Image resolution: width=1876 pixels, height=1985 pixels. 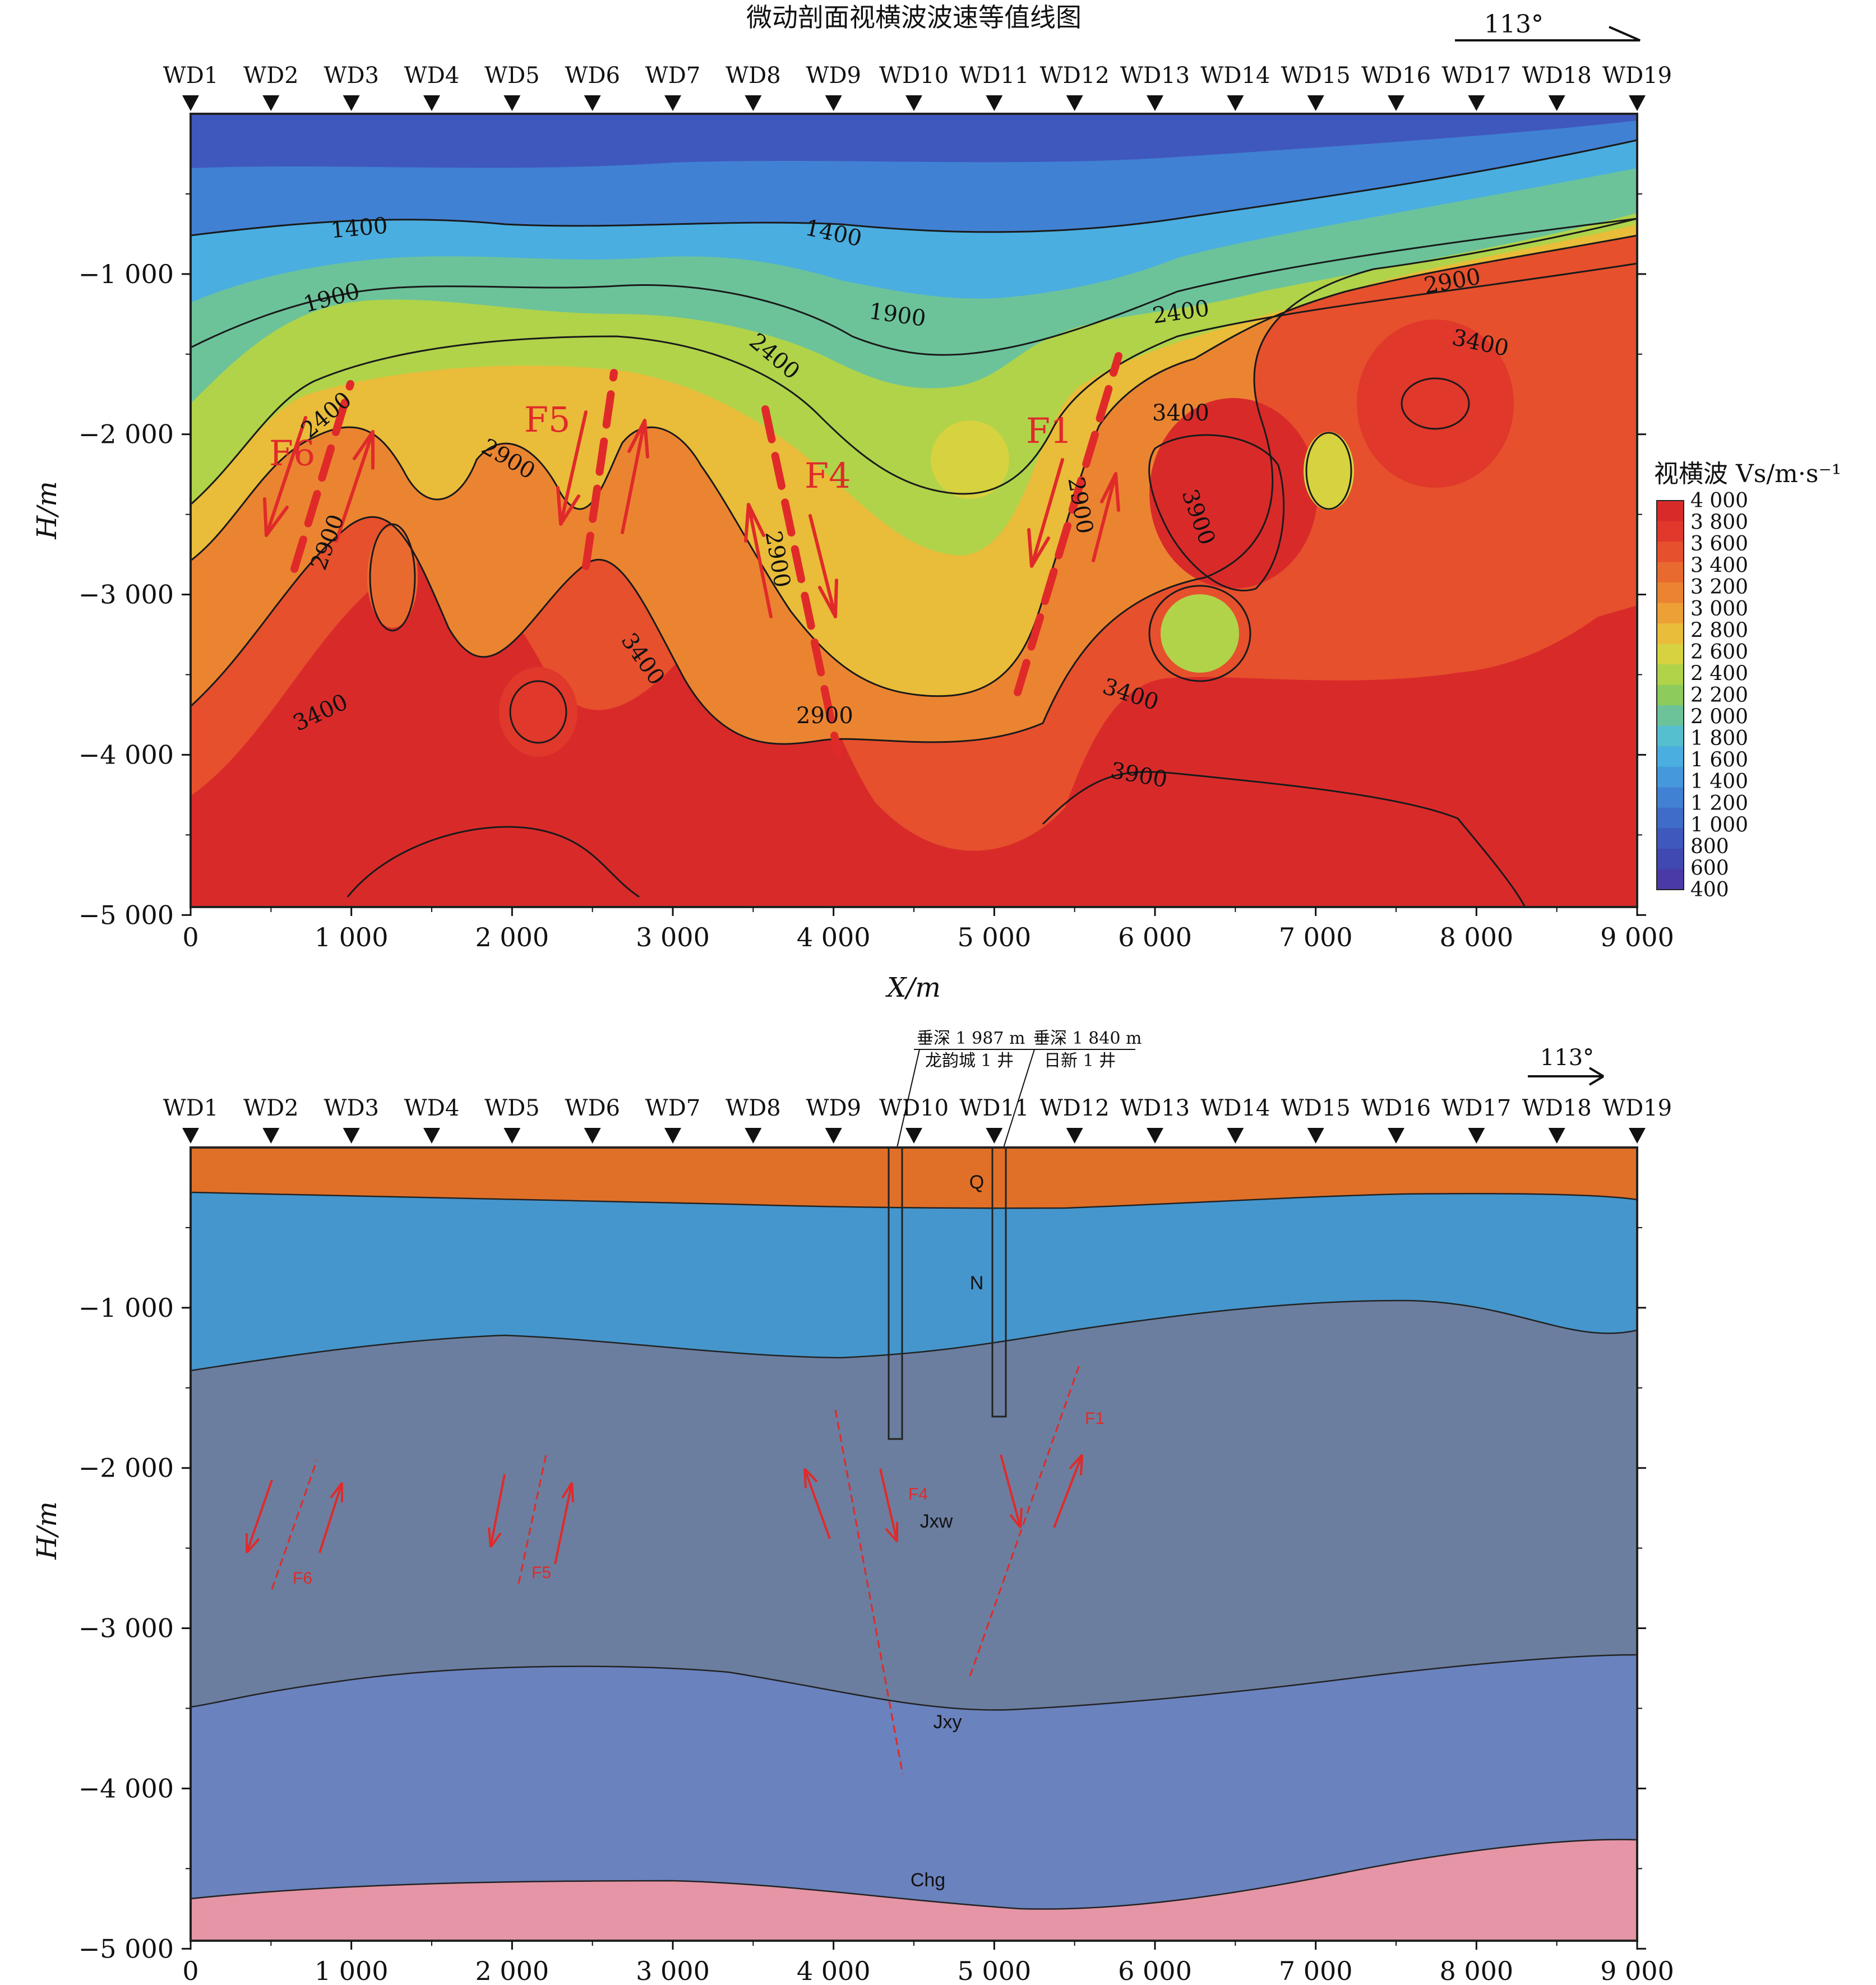 I want to click on top-station-label: WD15, so click(x=1316, y=76).